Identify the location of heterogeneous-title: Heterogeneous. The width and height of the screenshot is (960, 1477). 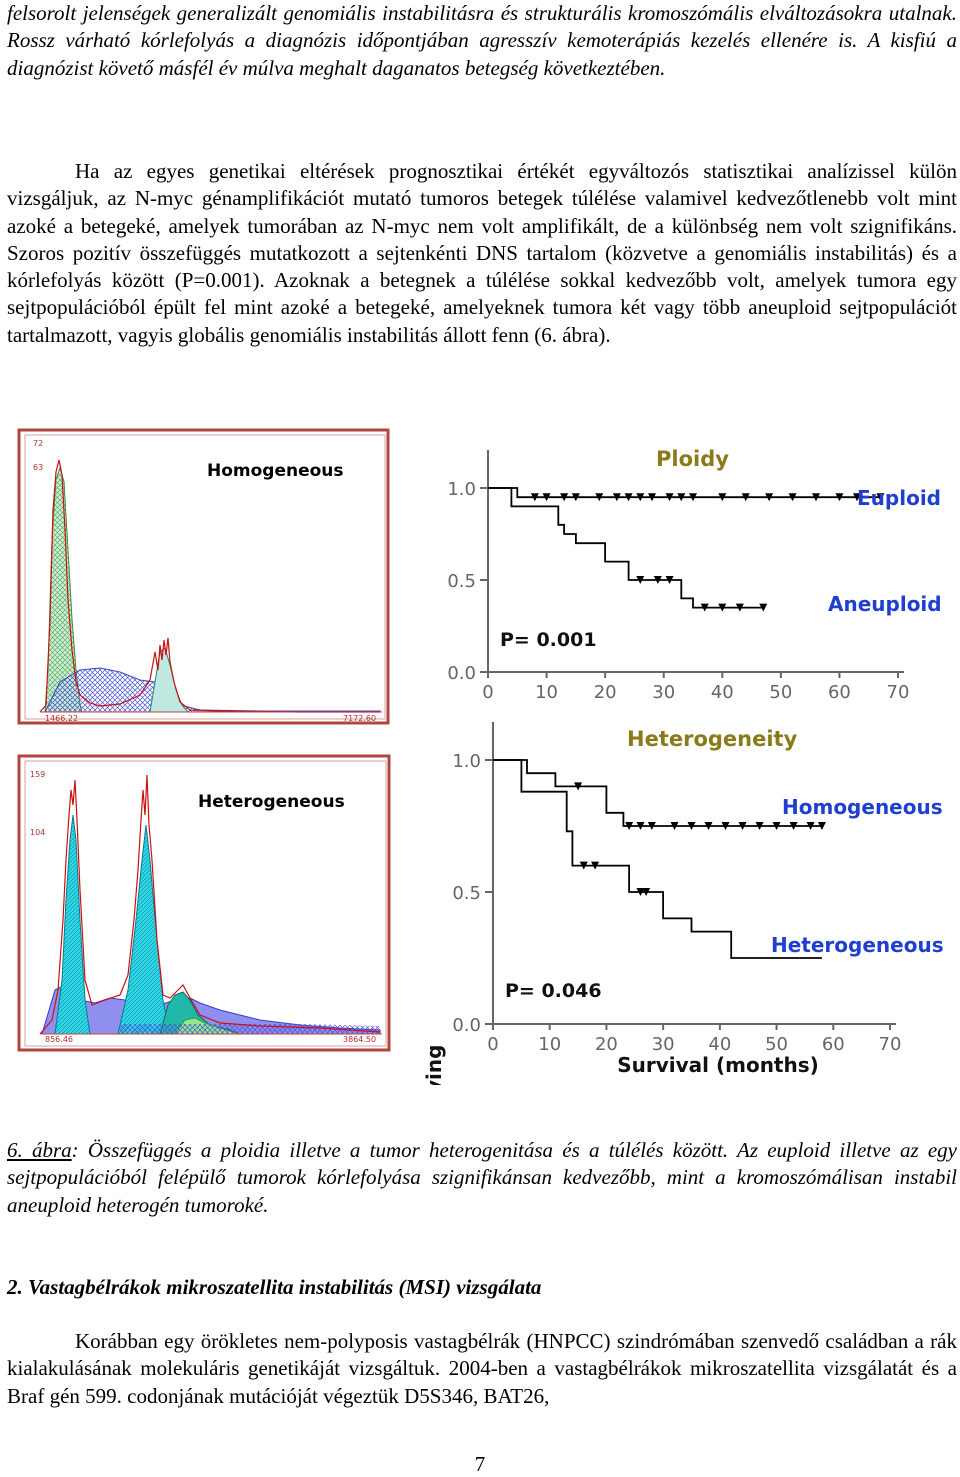
(271, 802).